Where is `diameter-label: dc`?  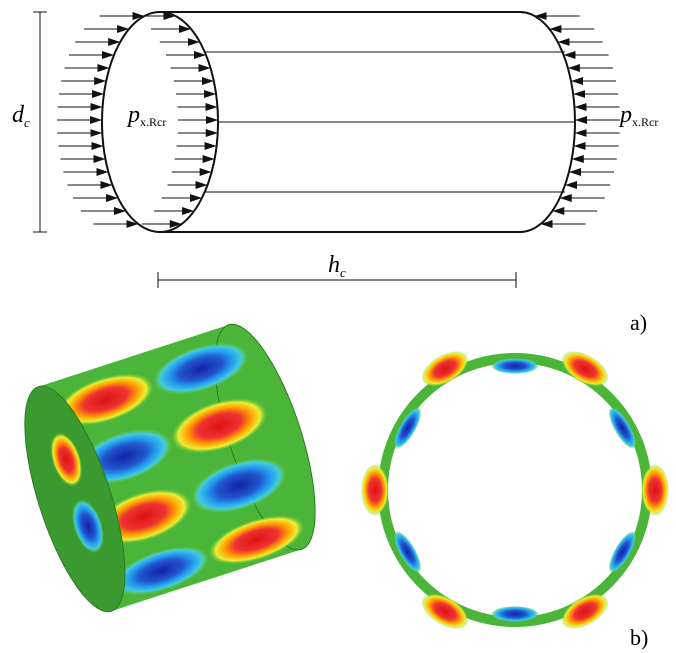
diameter-label: dc is located at coordinates (21, 116).